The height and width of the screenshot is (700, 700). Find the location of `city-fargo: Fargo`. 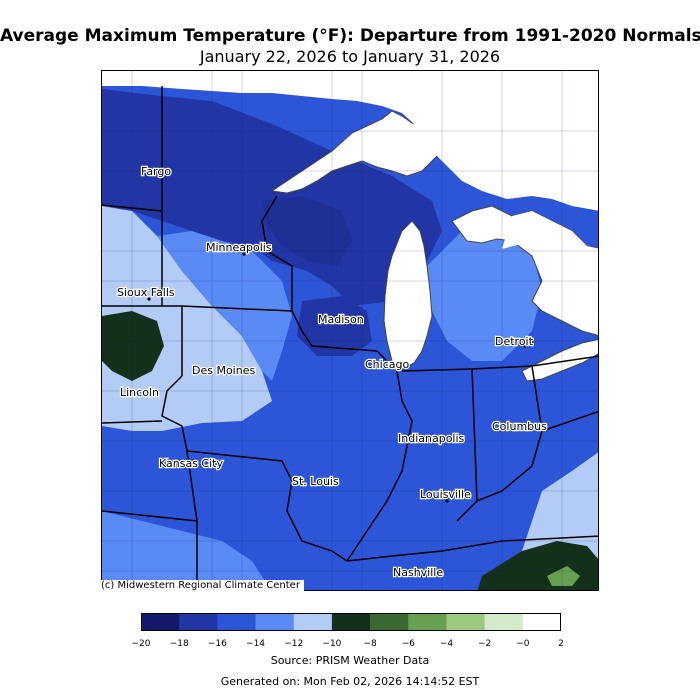

city-fargo: Fargo is located at coordinates (156, 171).